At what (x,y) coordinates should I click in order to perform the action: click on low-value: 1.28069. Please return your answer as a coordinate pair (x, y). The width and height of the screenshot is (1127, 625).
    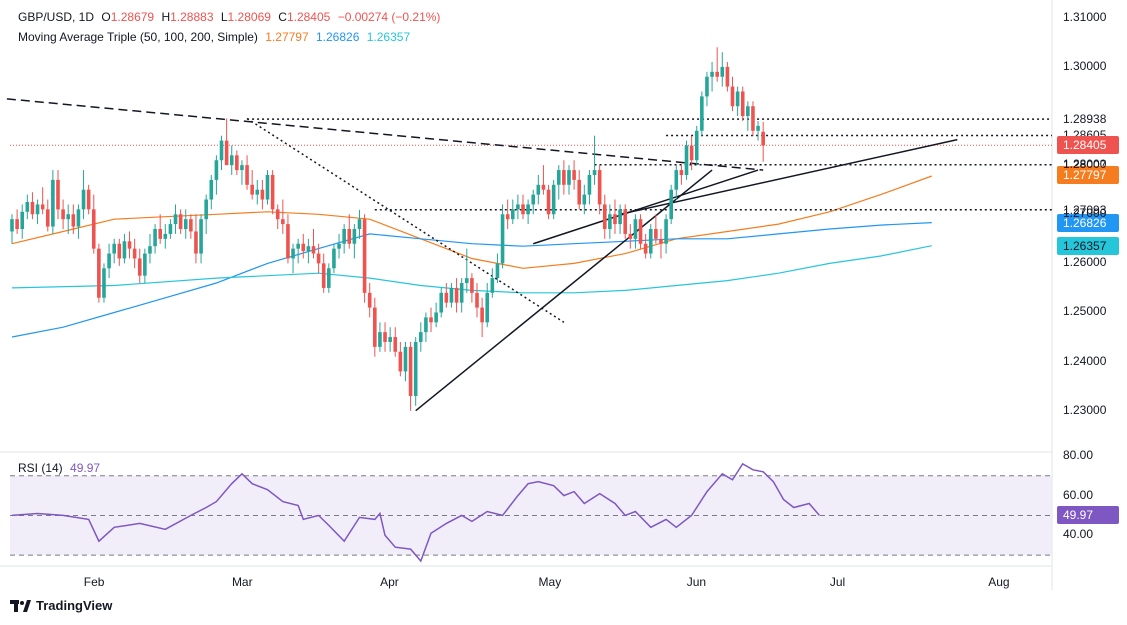
    Looking at the image, I should click on (249, 17).